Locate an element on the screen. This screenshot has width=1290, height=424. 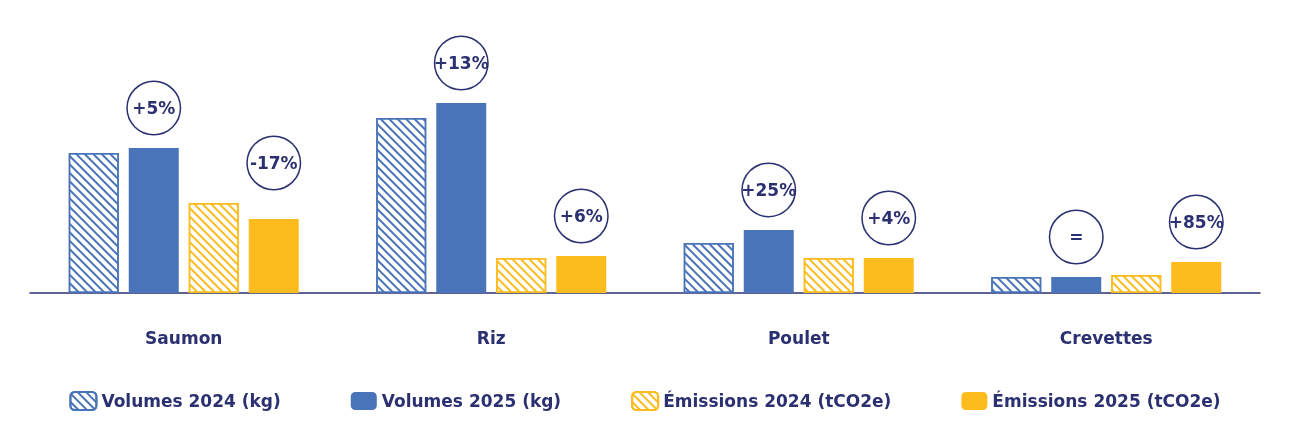
legend-label: Volumes 2024 (kg) is located at coordinates (191, 401).